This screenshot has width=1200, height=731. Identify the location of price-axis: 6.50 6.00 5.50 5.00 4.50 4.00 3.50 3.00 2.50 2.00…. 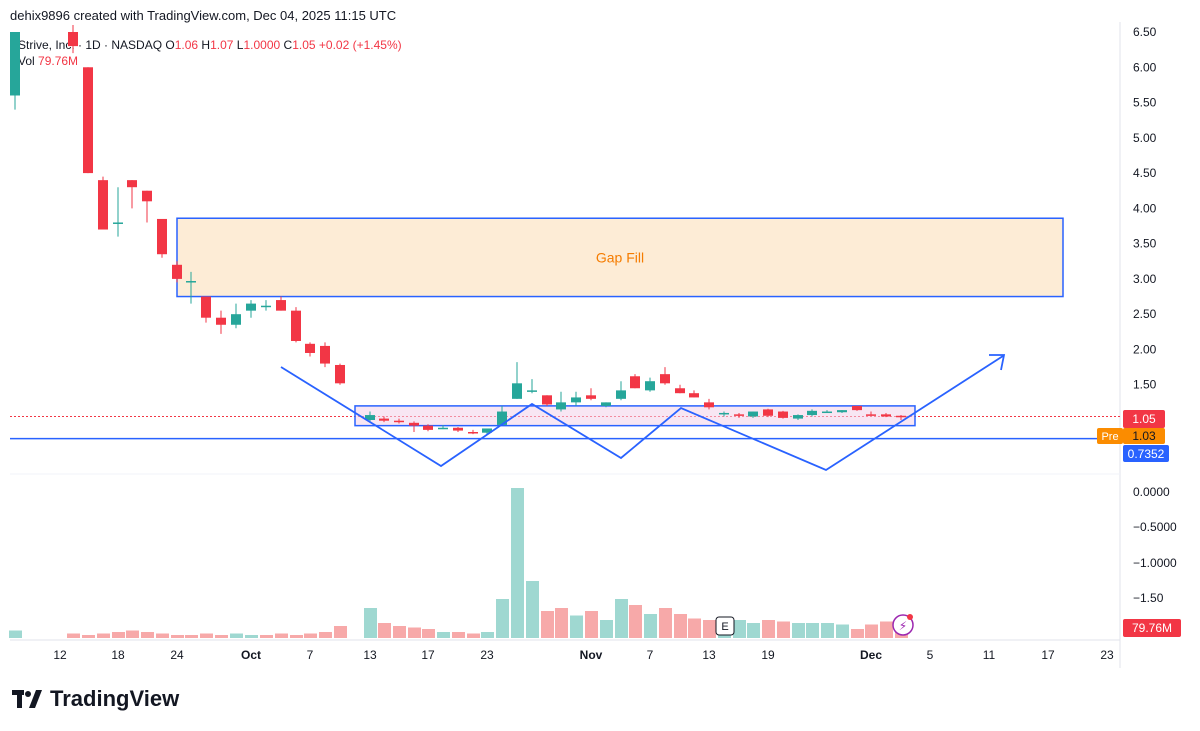
(1141, 226).